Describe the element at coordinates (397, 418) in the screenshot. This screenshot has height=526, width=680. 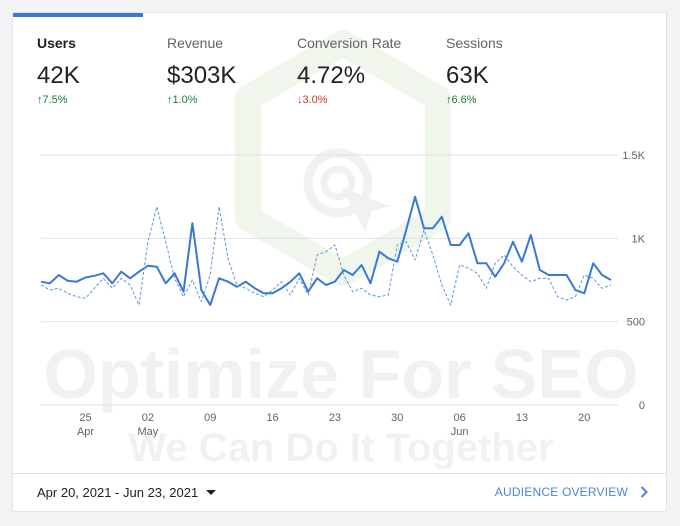
I see `x-tick-label: 30` at that location.